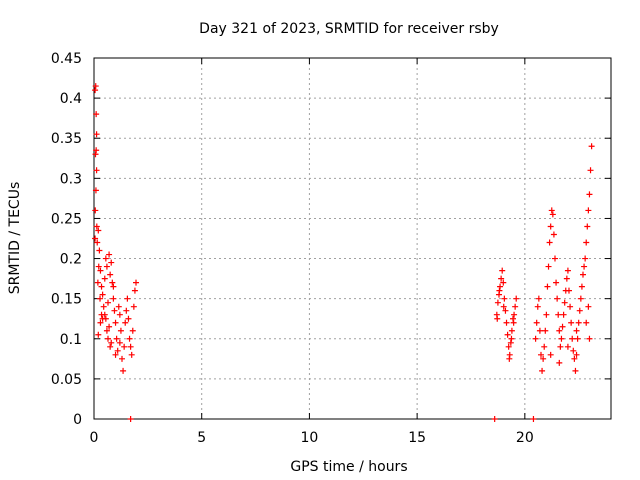 The width and height of the screenshot is (640, 480). Describe the element at coordinates (348, 467) in the screenshot. I see `x-axis-label: GPS time / hours` at that location.